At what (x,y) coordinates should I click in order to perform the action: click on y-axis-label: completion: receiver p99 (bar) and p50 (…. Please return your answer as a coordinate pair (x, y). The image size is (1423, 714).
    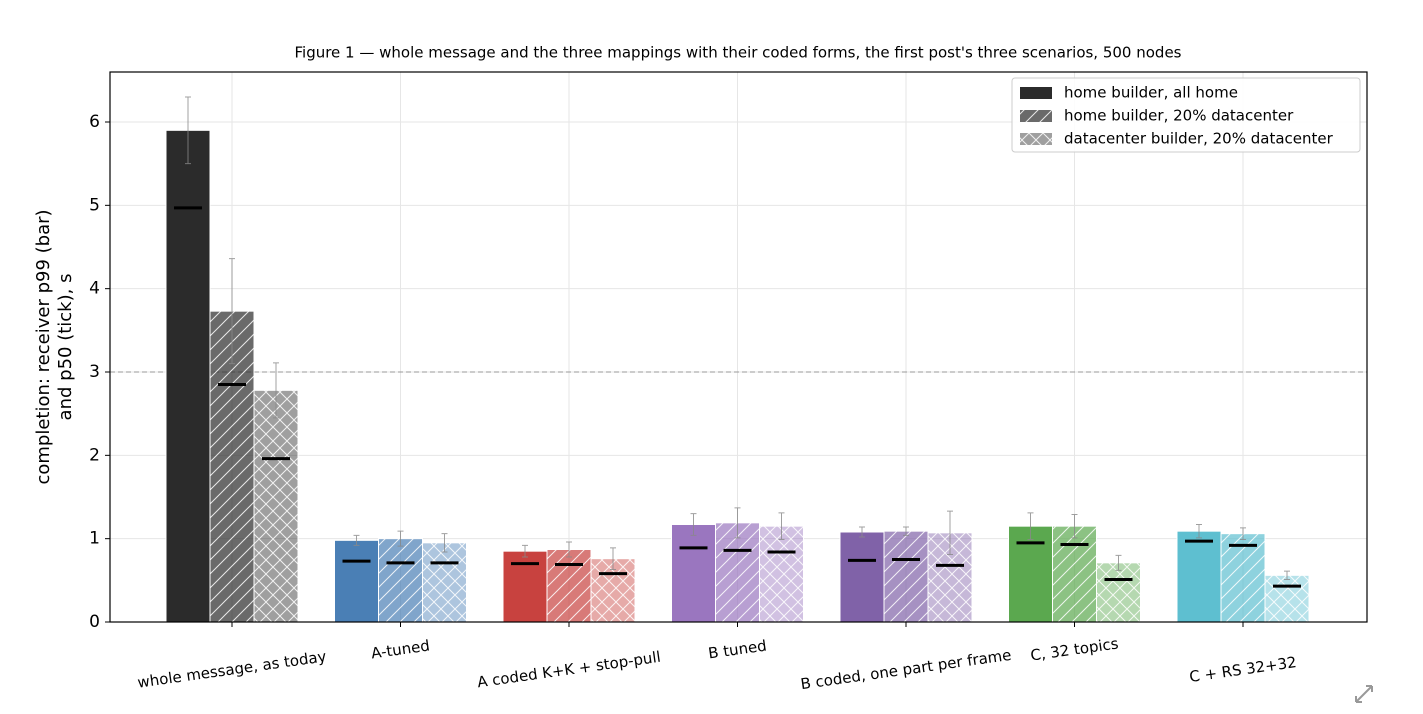
    Looking at the image, I should click on (54, 346).